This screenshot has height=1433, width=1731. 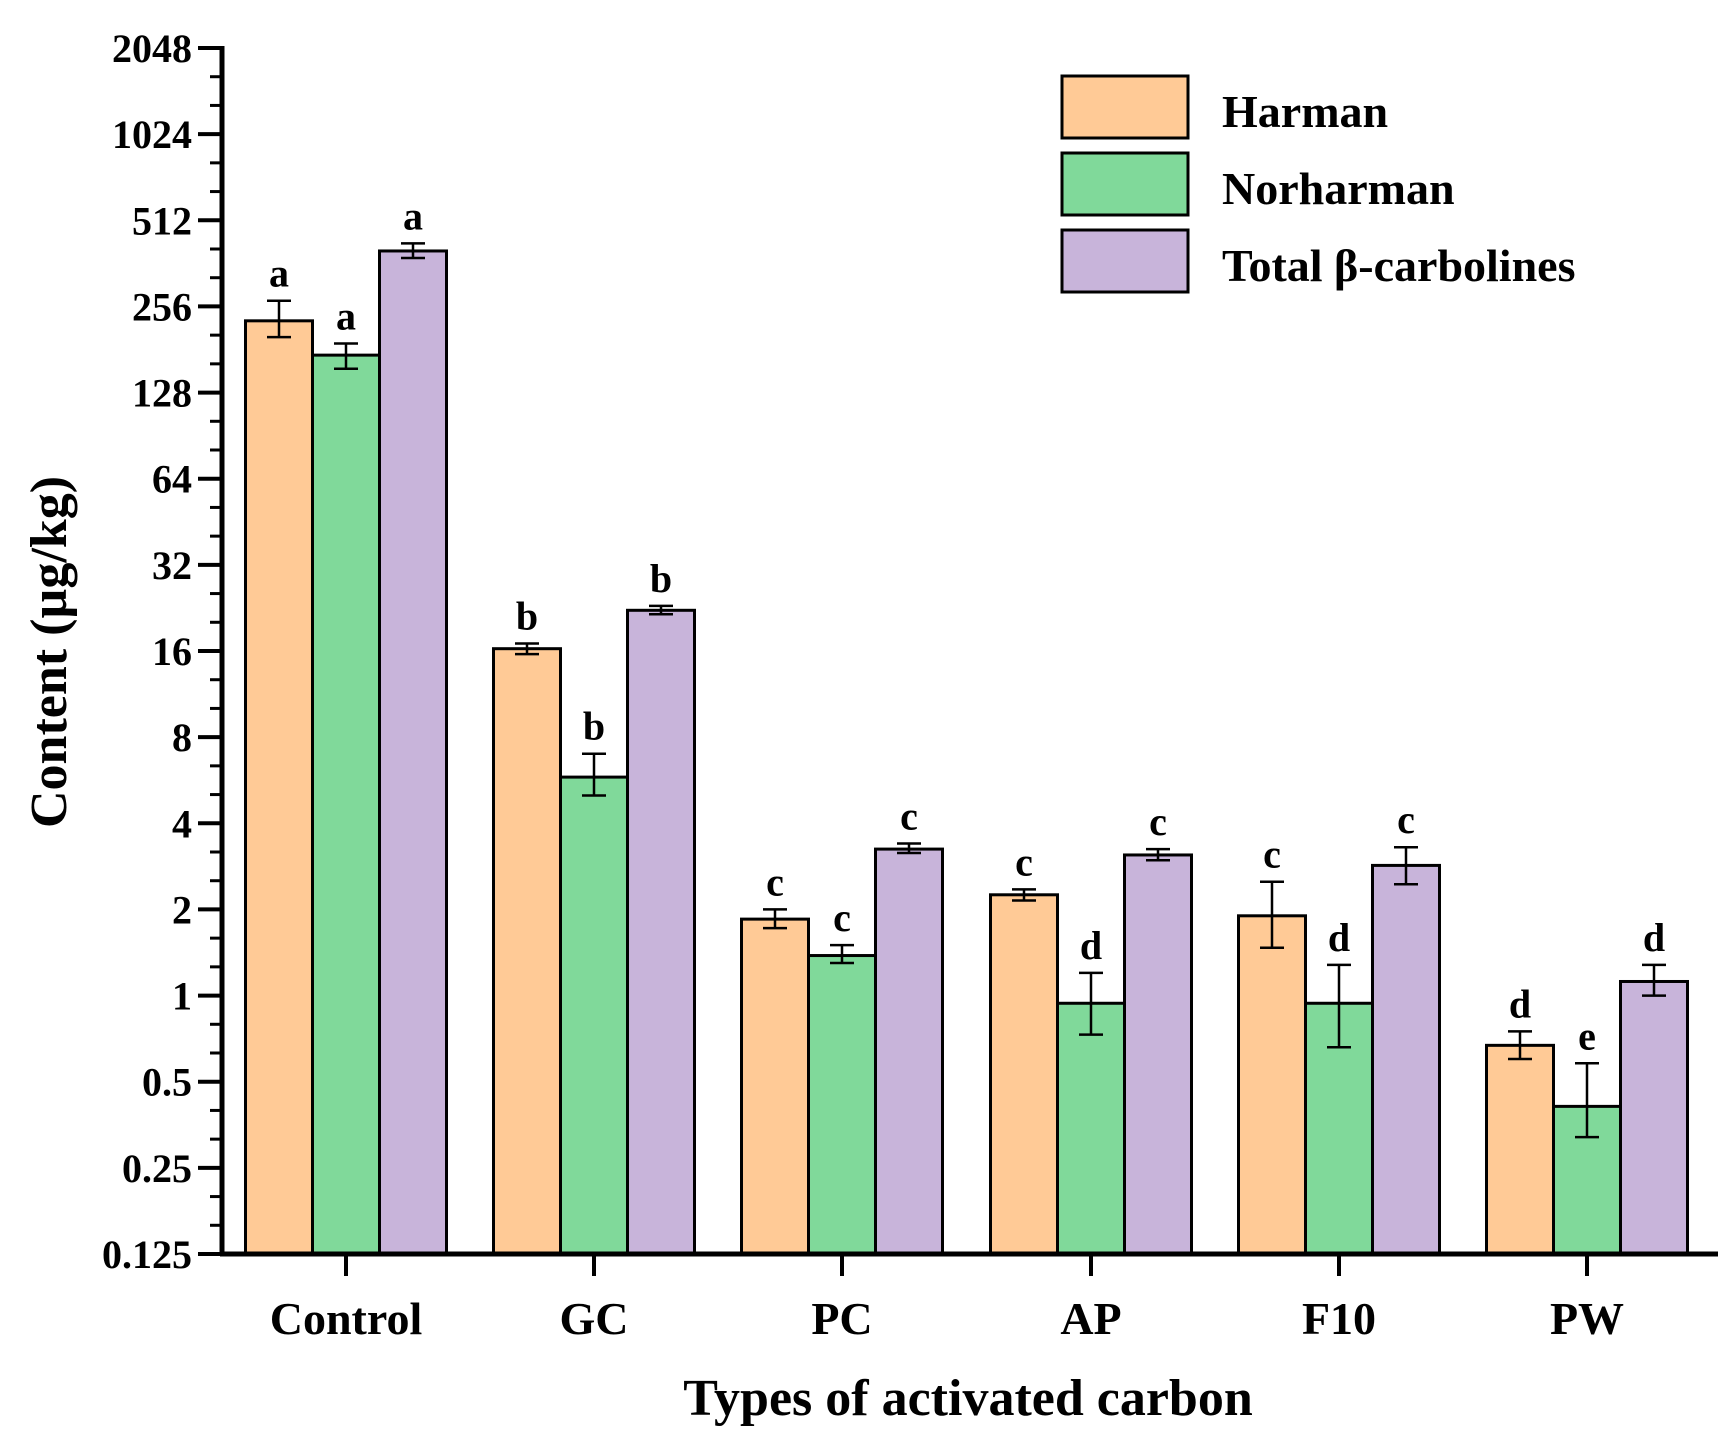 I want to click on y-tick-label: 2048, so click(x=152, y=48).